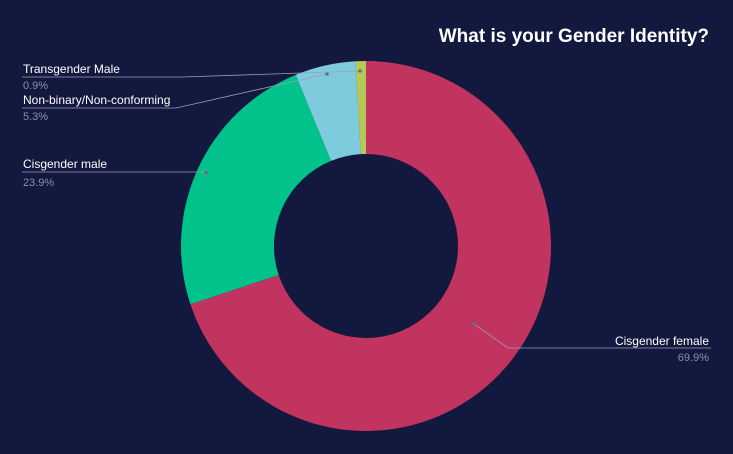 The height and width of the screenshot is (454, 733). Describe the element at coordinates (256, 189) in the screenshot. I see `slice-cisgender-male` at that location.